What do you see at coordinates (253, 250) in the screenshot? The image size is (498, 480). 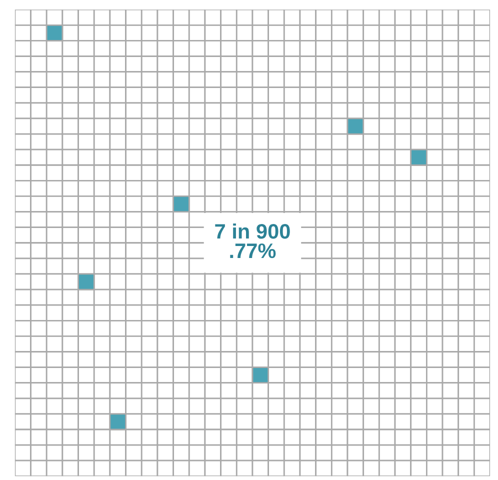 I see `text: .77%` at bounding box center [253, 250].